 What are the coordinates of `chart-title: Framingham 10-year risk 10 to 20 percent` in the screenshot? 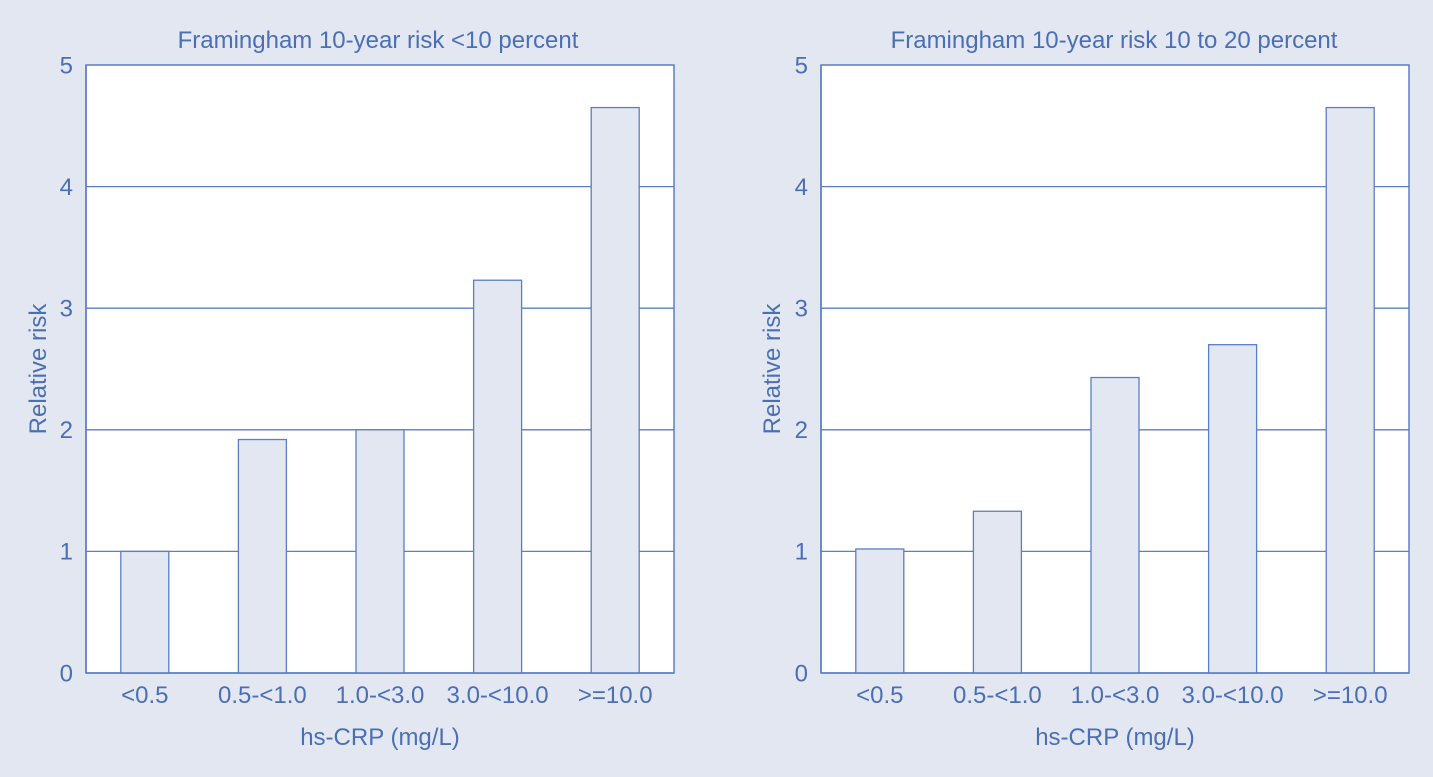 It's located at (1114, 40).